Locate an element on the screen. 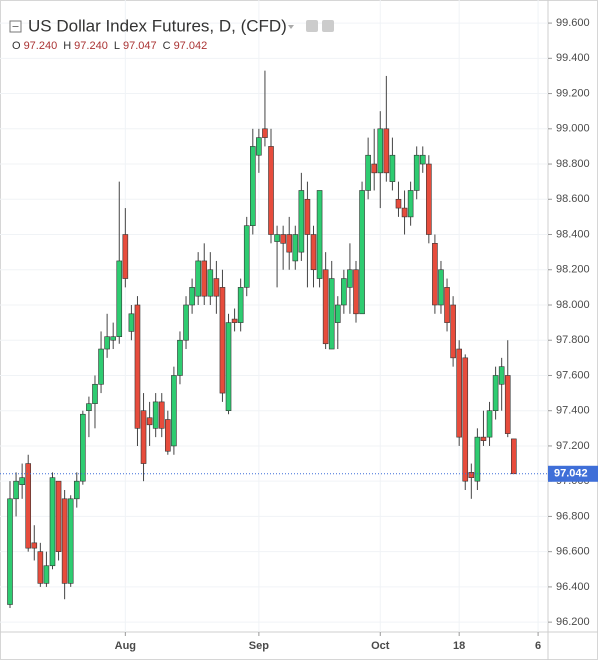 Image resolution: width=598 pixels, height=660 pixels. y-tick-label: 97.800 is located at coordinates (573, 340).